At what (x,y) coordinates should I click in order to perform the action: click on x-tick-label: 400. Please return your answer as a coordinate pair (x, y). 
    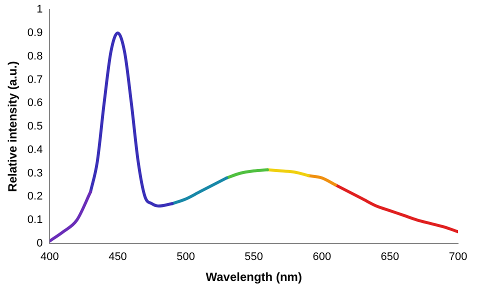
    Looking at the image, I should click on (49, 257).